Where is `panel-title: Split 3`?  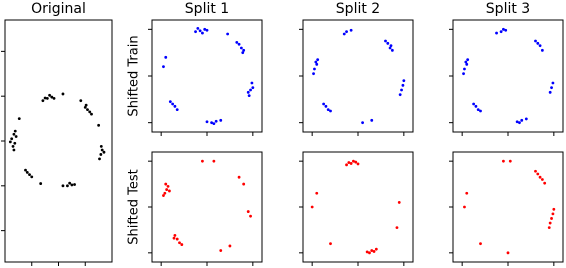
panel-title: Split 3 is located at coordinates (508, 9).